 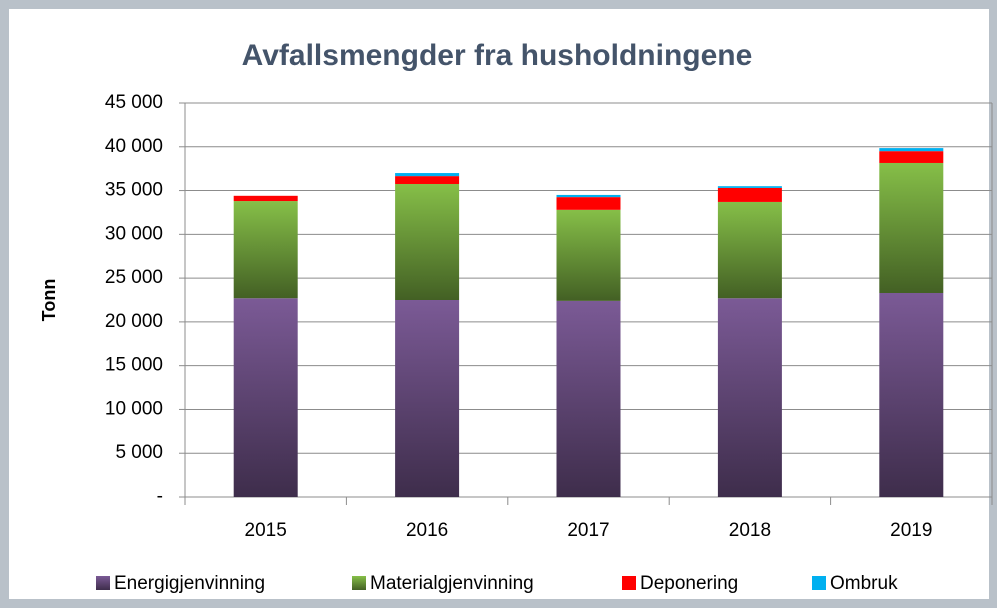 I want to click on y-tick-label: 20 000, so click(x=134, y=321).